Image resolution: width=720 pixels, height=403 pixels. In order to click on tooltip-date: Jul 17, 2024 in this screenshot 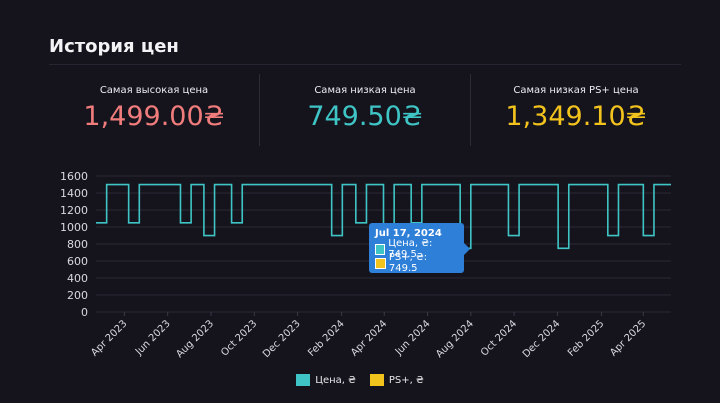, I will do `click(408, 233)`.